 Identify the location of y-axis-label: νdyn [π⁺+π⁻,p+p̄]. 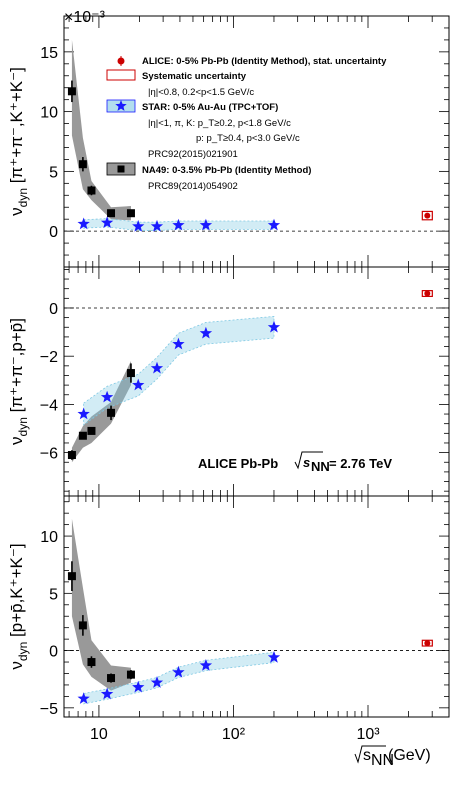
(18, 381).